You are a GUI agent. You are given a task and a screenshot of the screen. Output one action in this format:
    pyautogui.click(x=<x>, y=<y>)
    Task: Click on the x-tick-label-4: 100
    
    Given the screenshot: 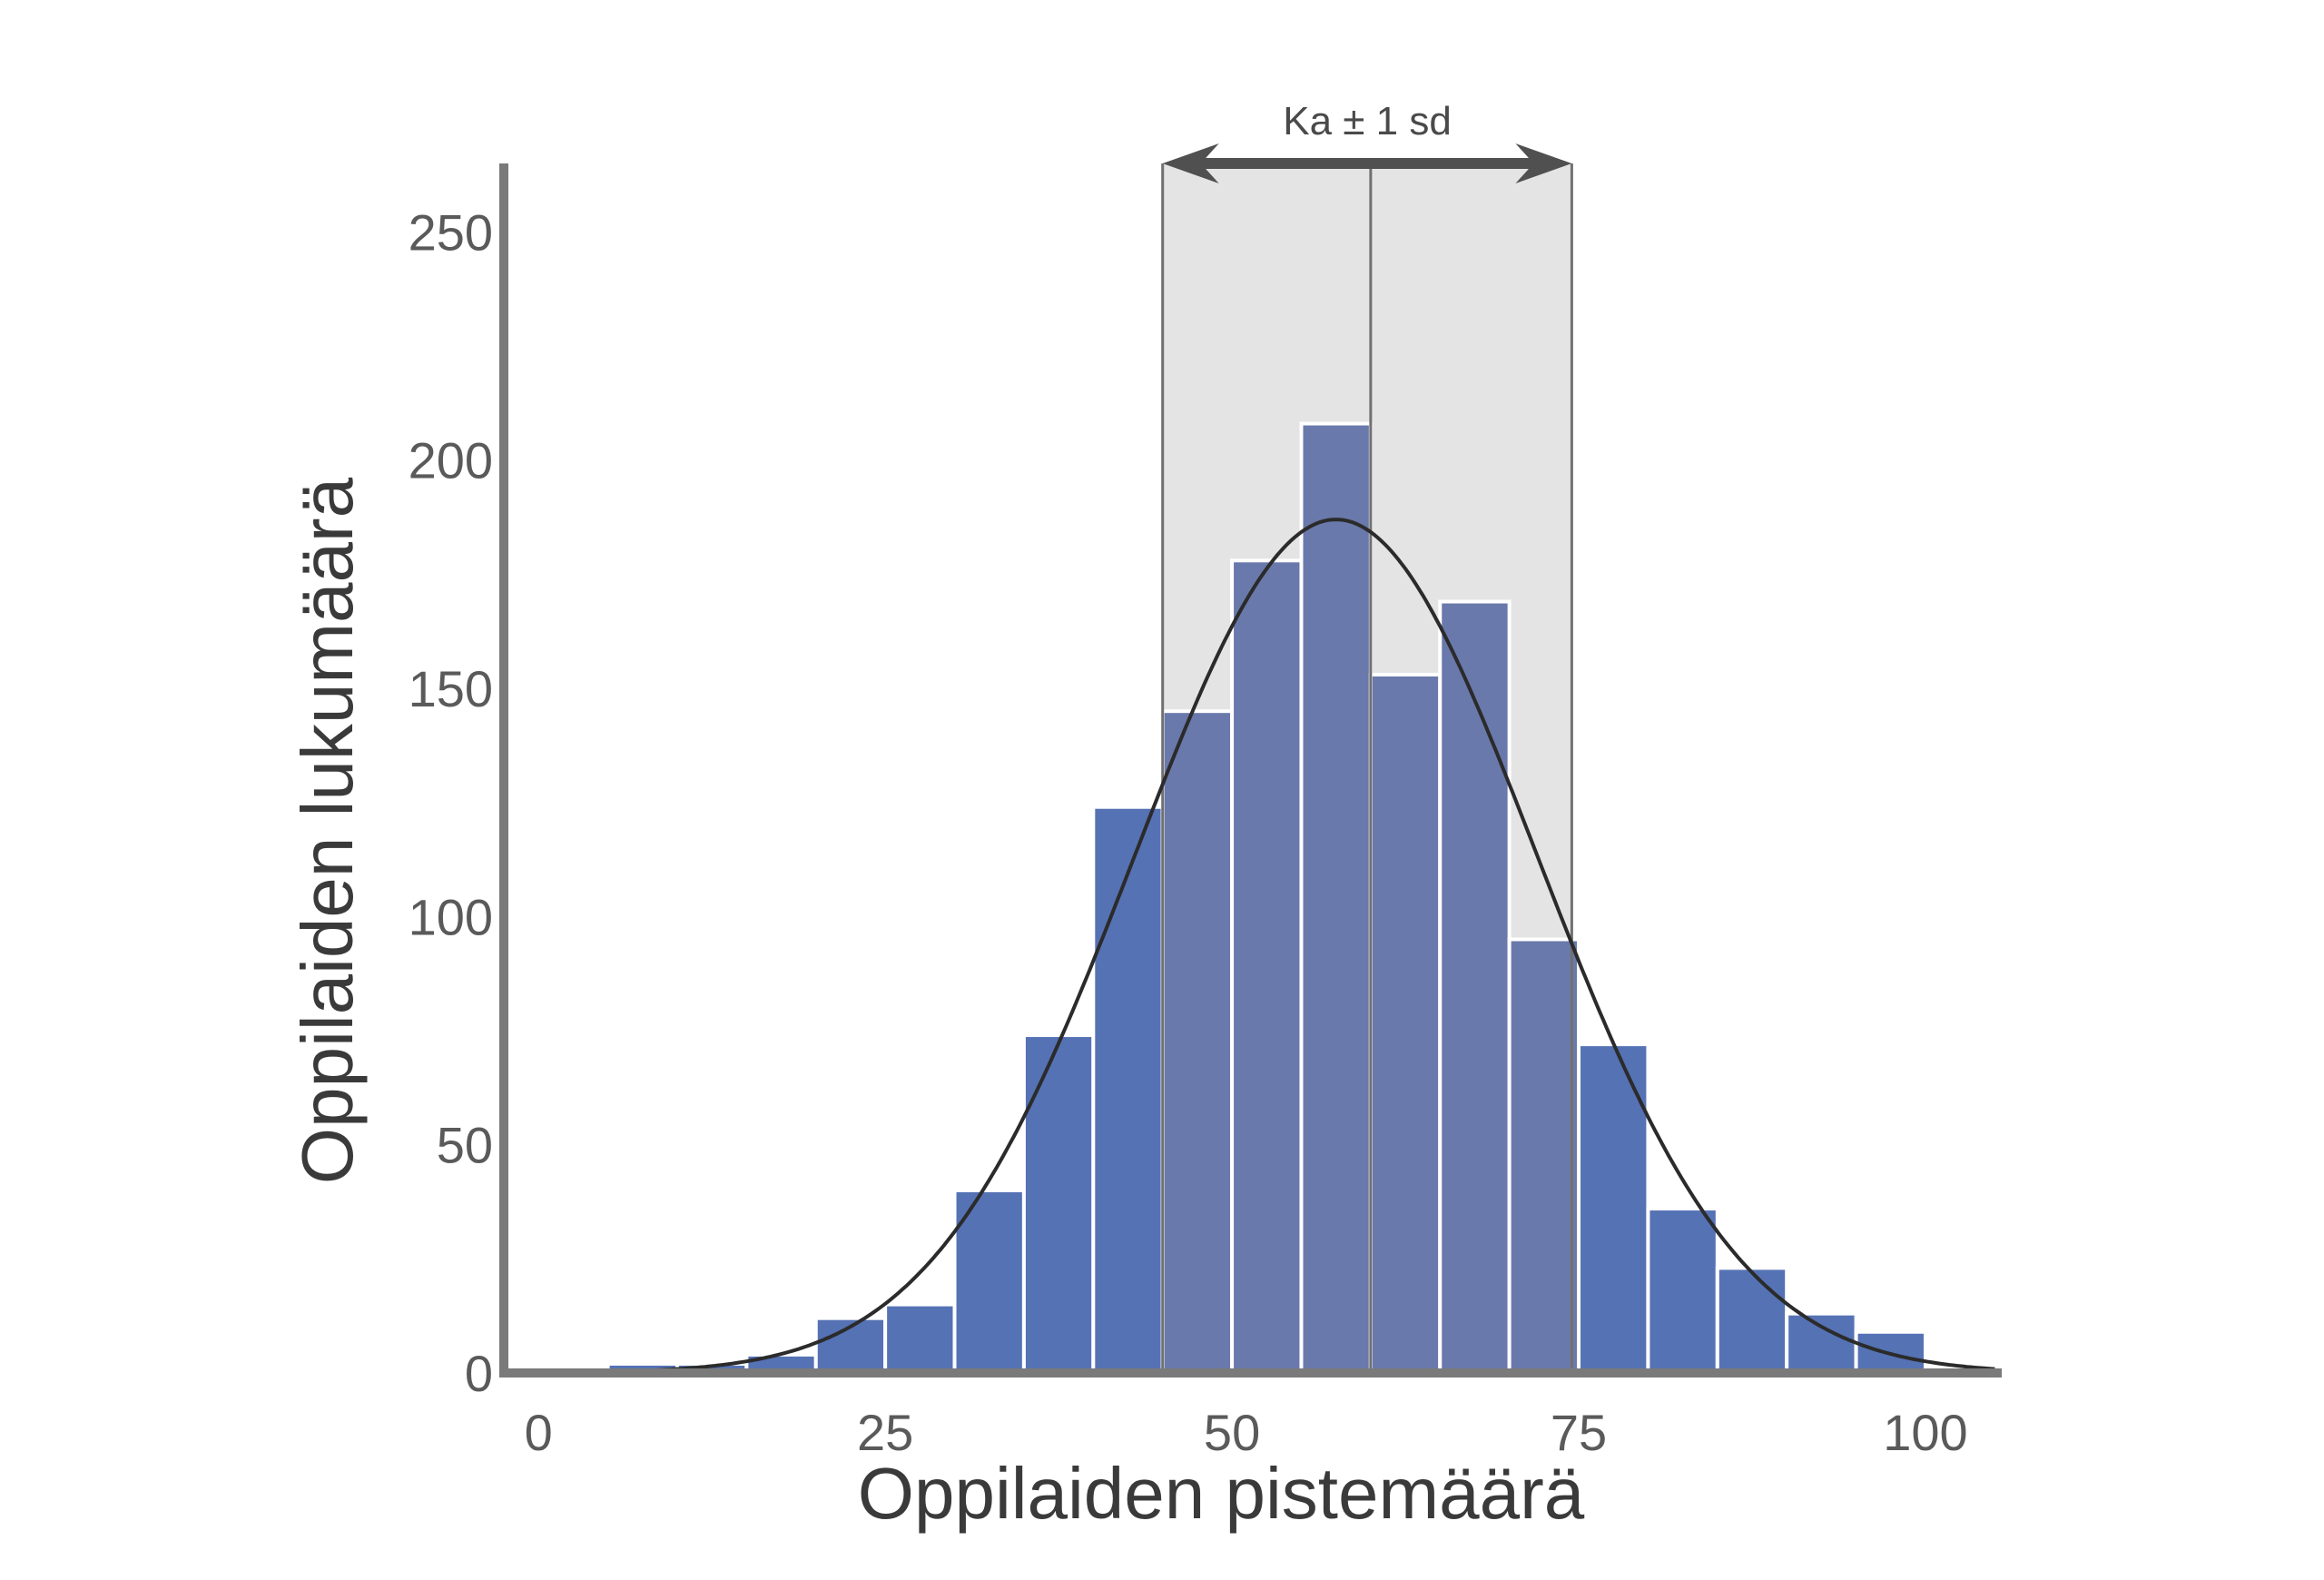 What is the action you would take?
    pyautogui.click(x=1925, y=1432)
    